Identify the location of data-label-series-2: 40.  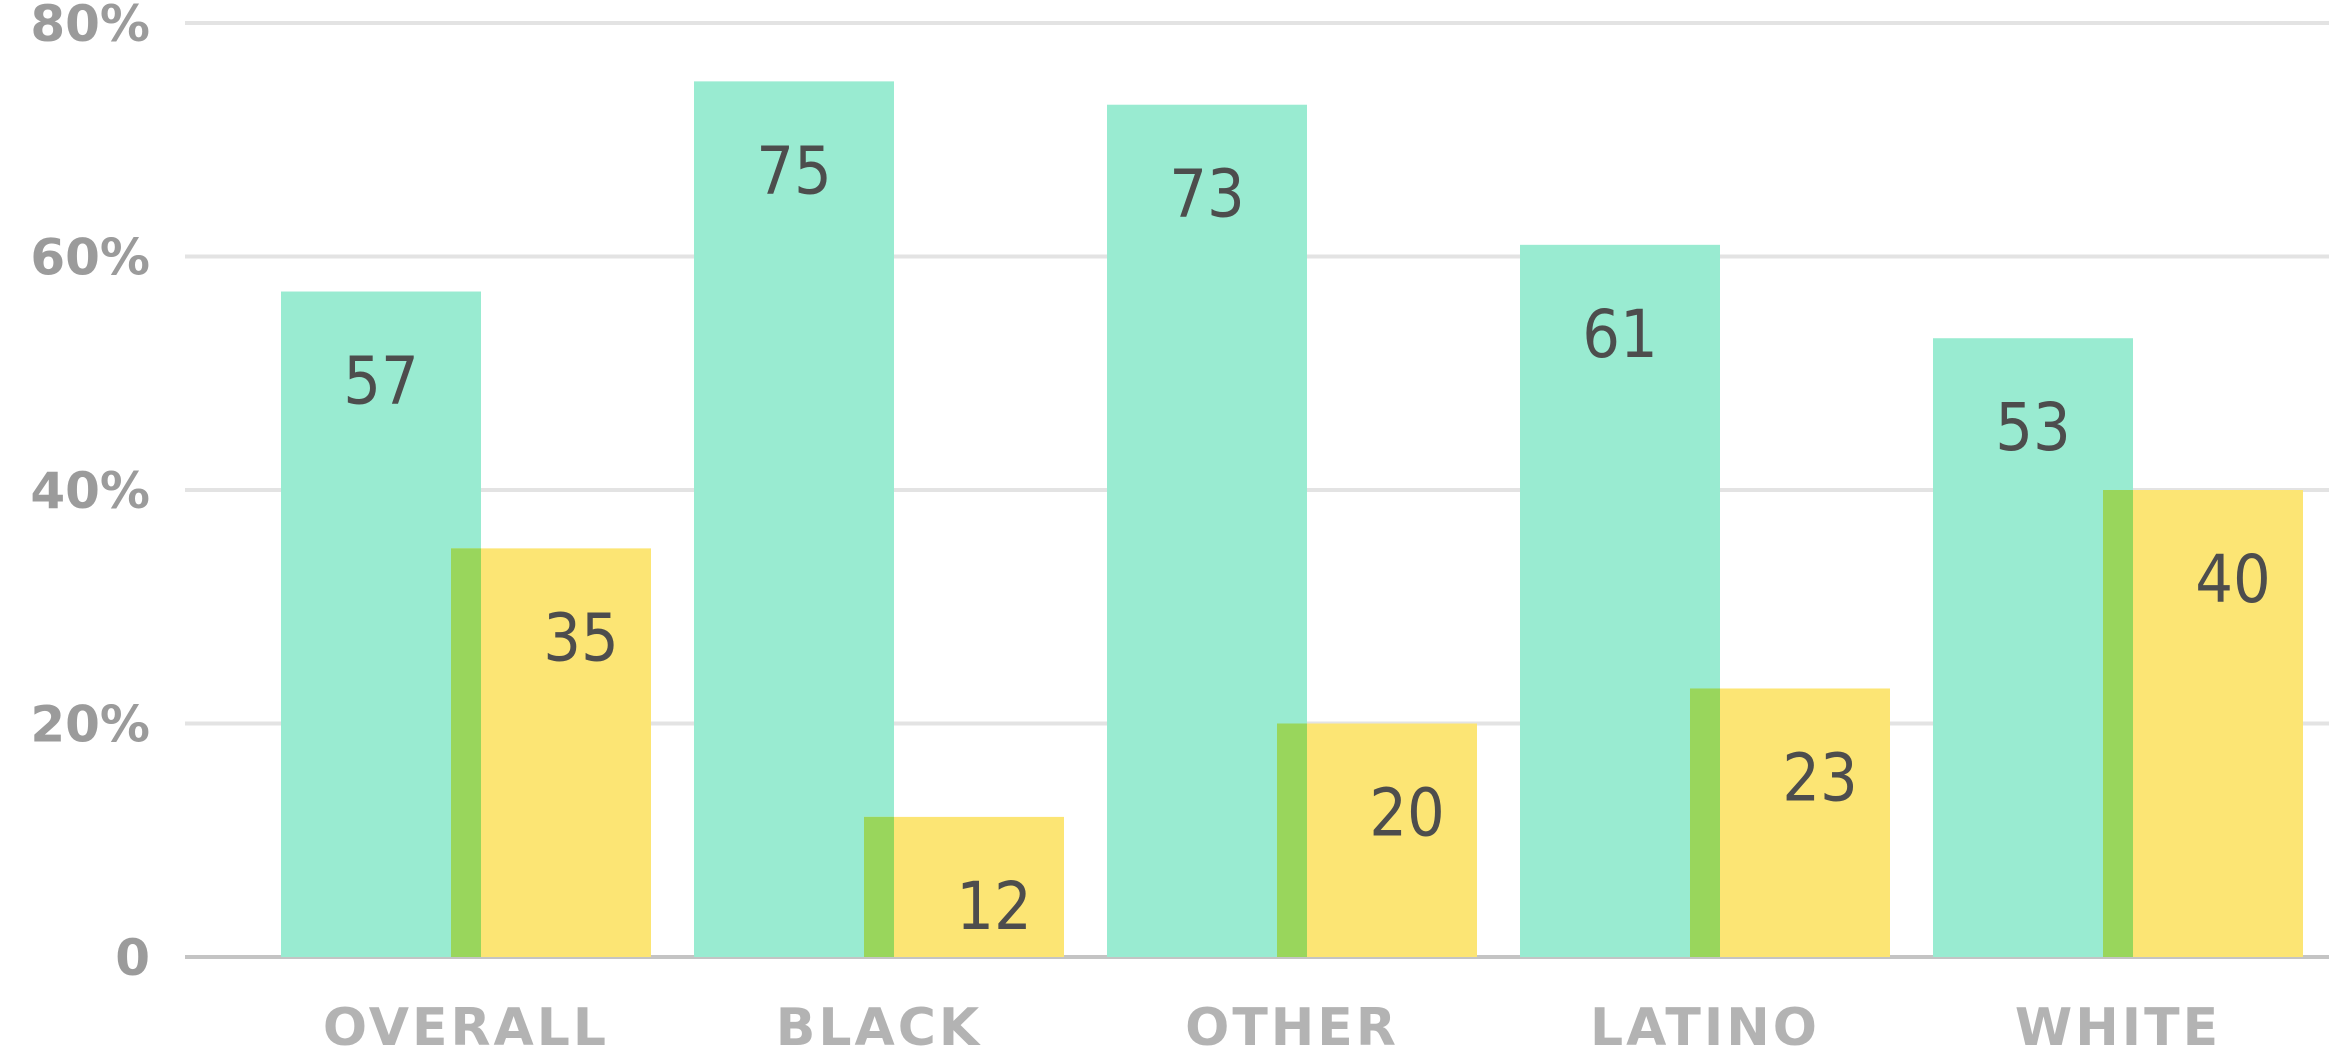
(2233, 579).